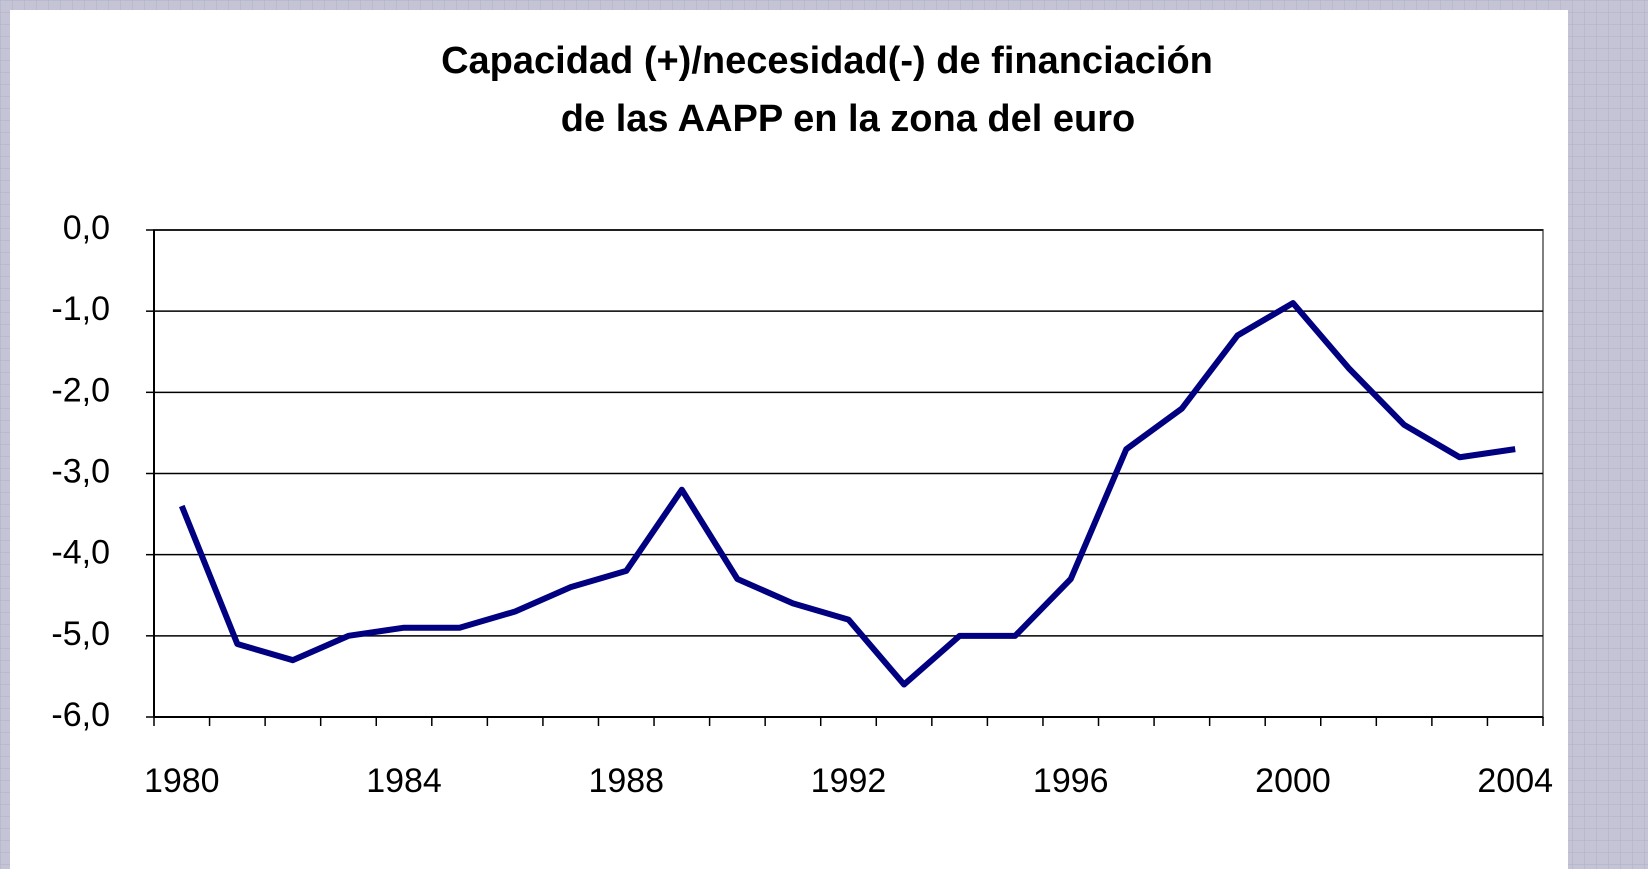 This screenshot has height=874, width=1648. Describe the element at coordinates (80, 471) in the screenshot. I see `y-tick-label: -3,0` at that location.